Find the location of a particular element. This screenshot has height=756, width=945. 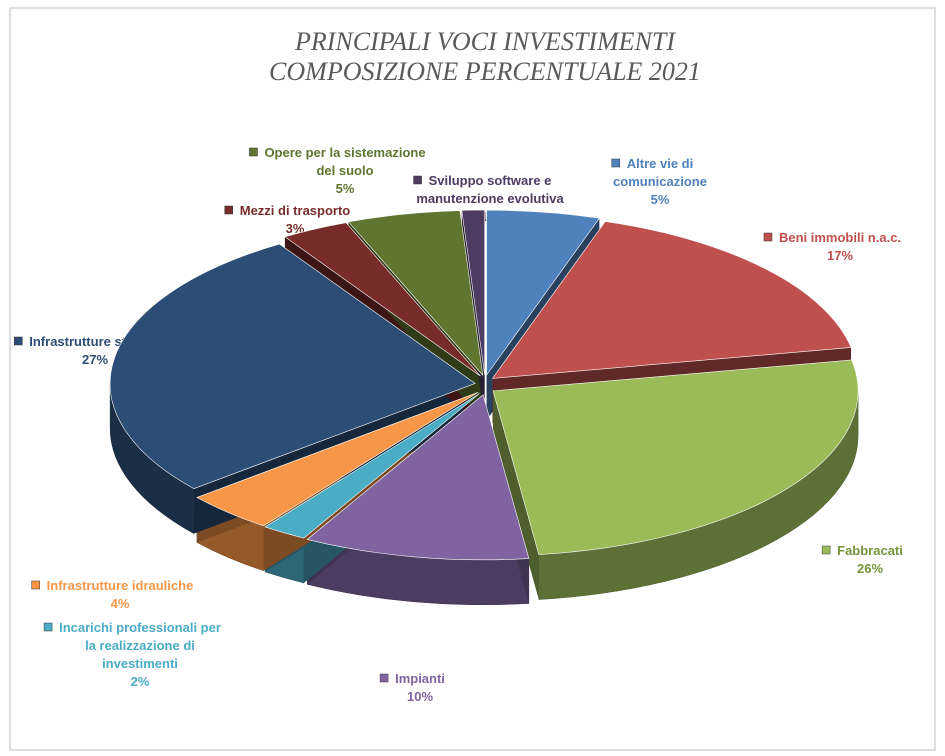

data-label: Opere per la sistemazione del suolo is located at coordinates (344, 161).